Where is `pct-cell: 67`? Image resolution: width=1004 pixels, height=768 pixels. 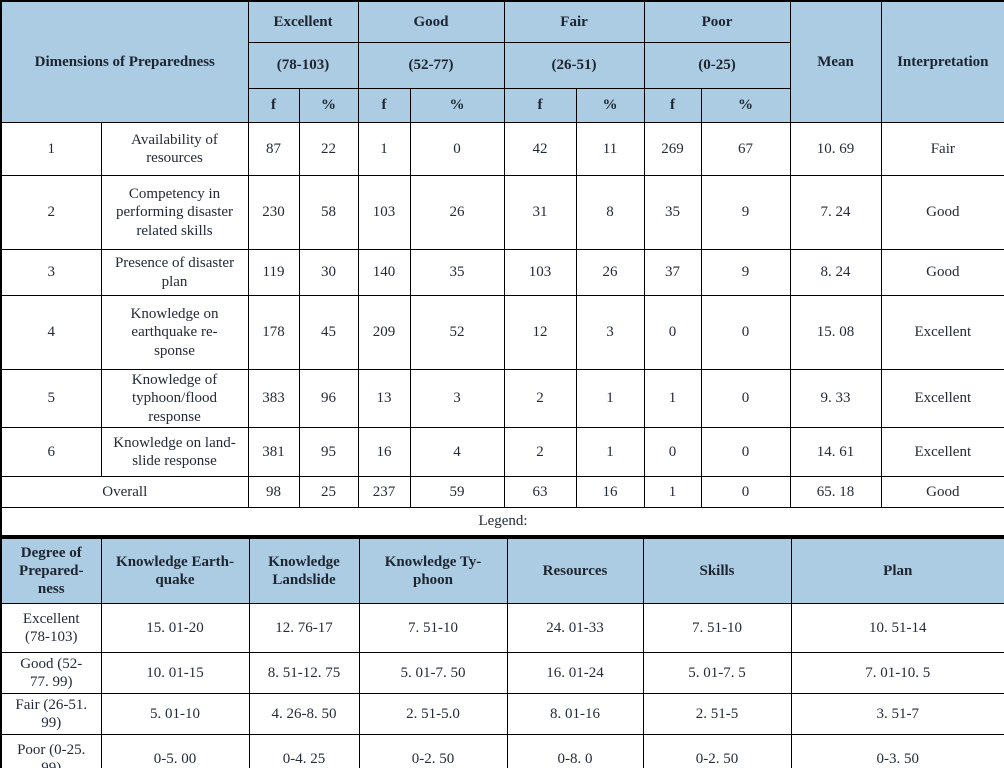
pct-cell: 67 is located at coordinates (745, 149).